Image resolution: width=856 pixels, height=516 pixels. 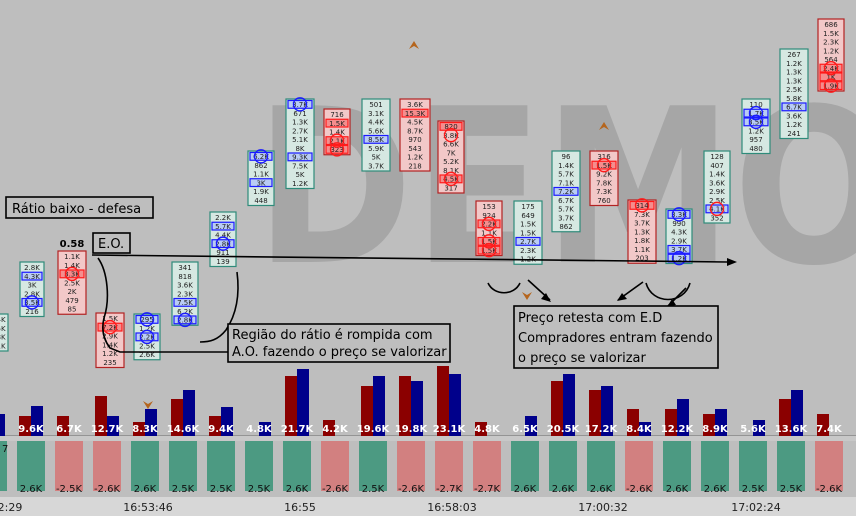 I want to click on cell-value: 5K, so click(x=3, y=329).